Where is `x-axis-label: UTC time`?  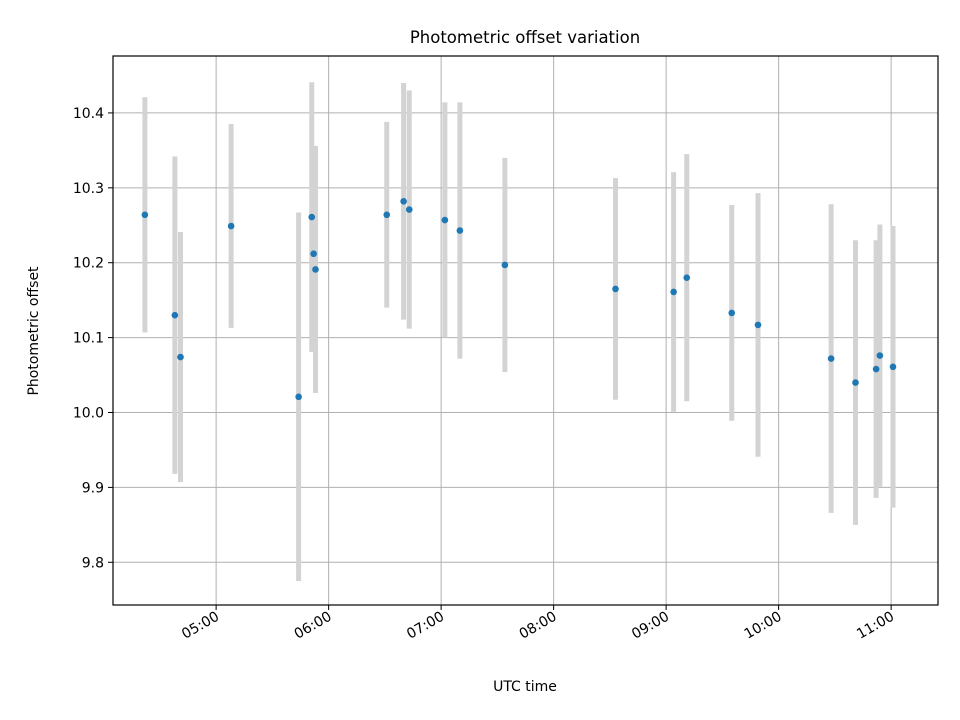 x-axis-label: UTC time is located at coordinates (525, 687).